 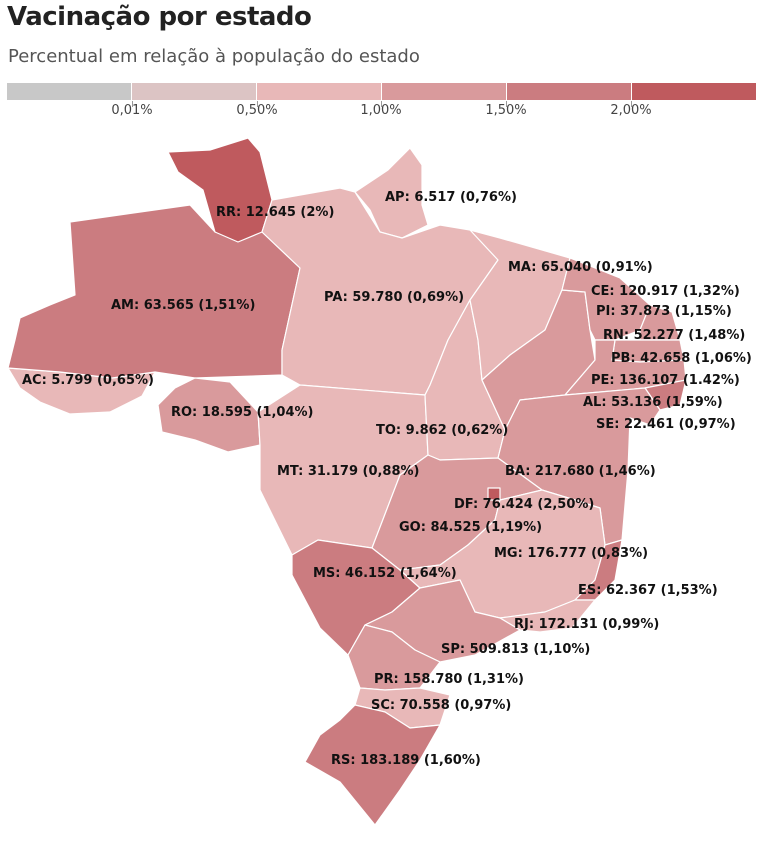 I want to click on state-label: SP: 509.813 (1,10%), so click(x=515, y=649).